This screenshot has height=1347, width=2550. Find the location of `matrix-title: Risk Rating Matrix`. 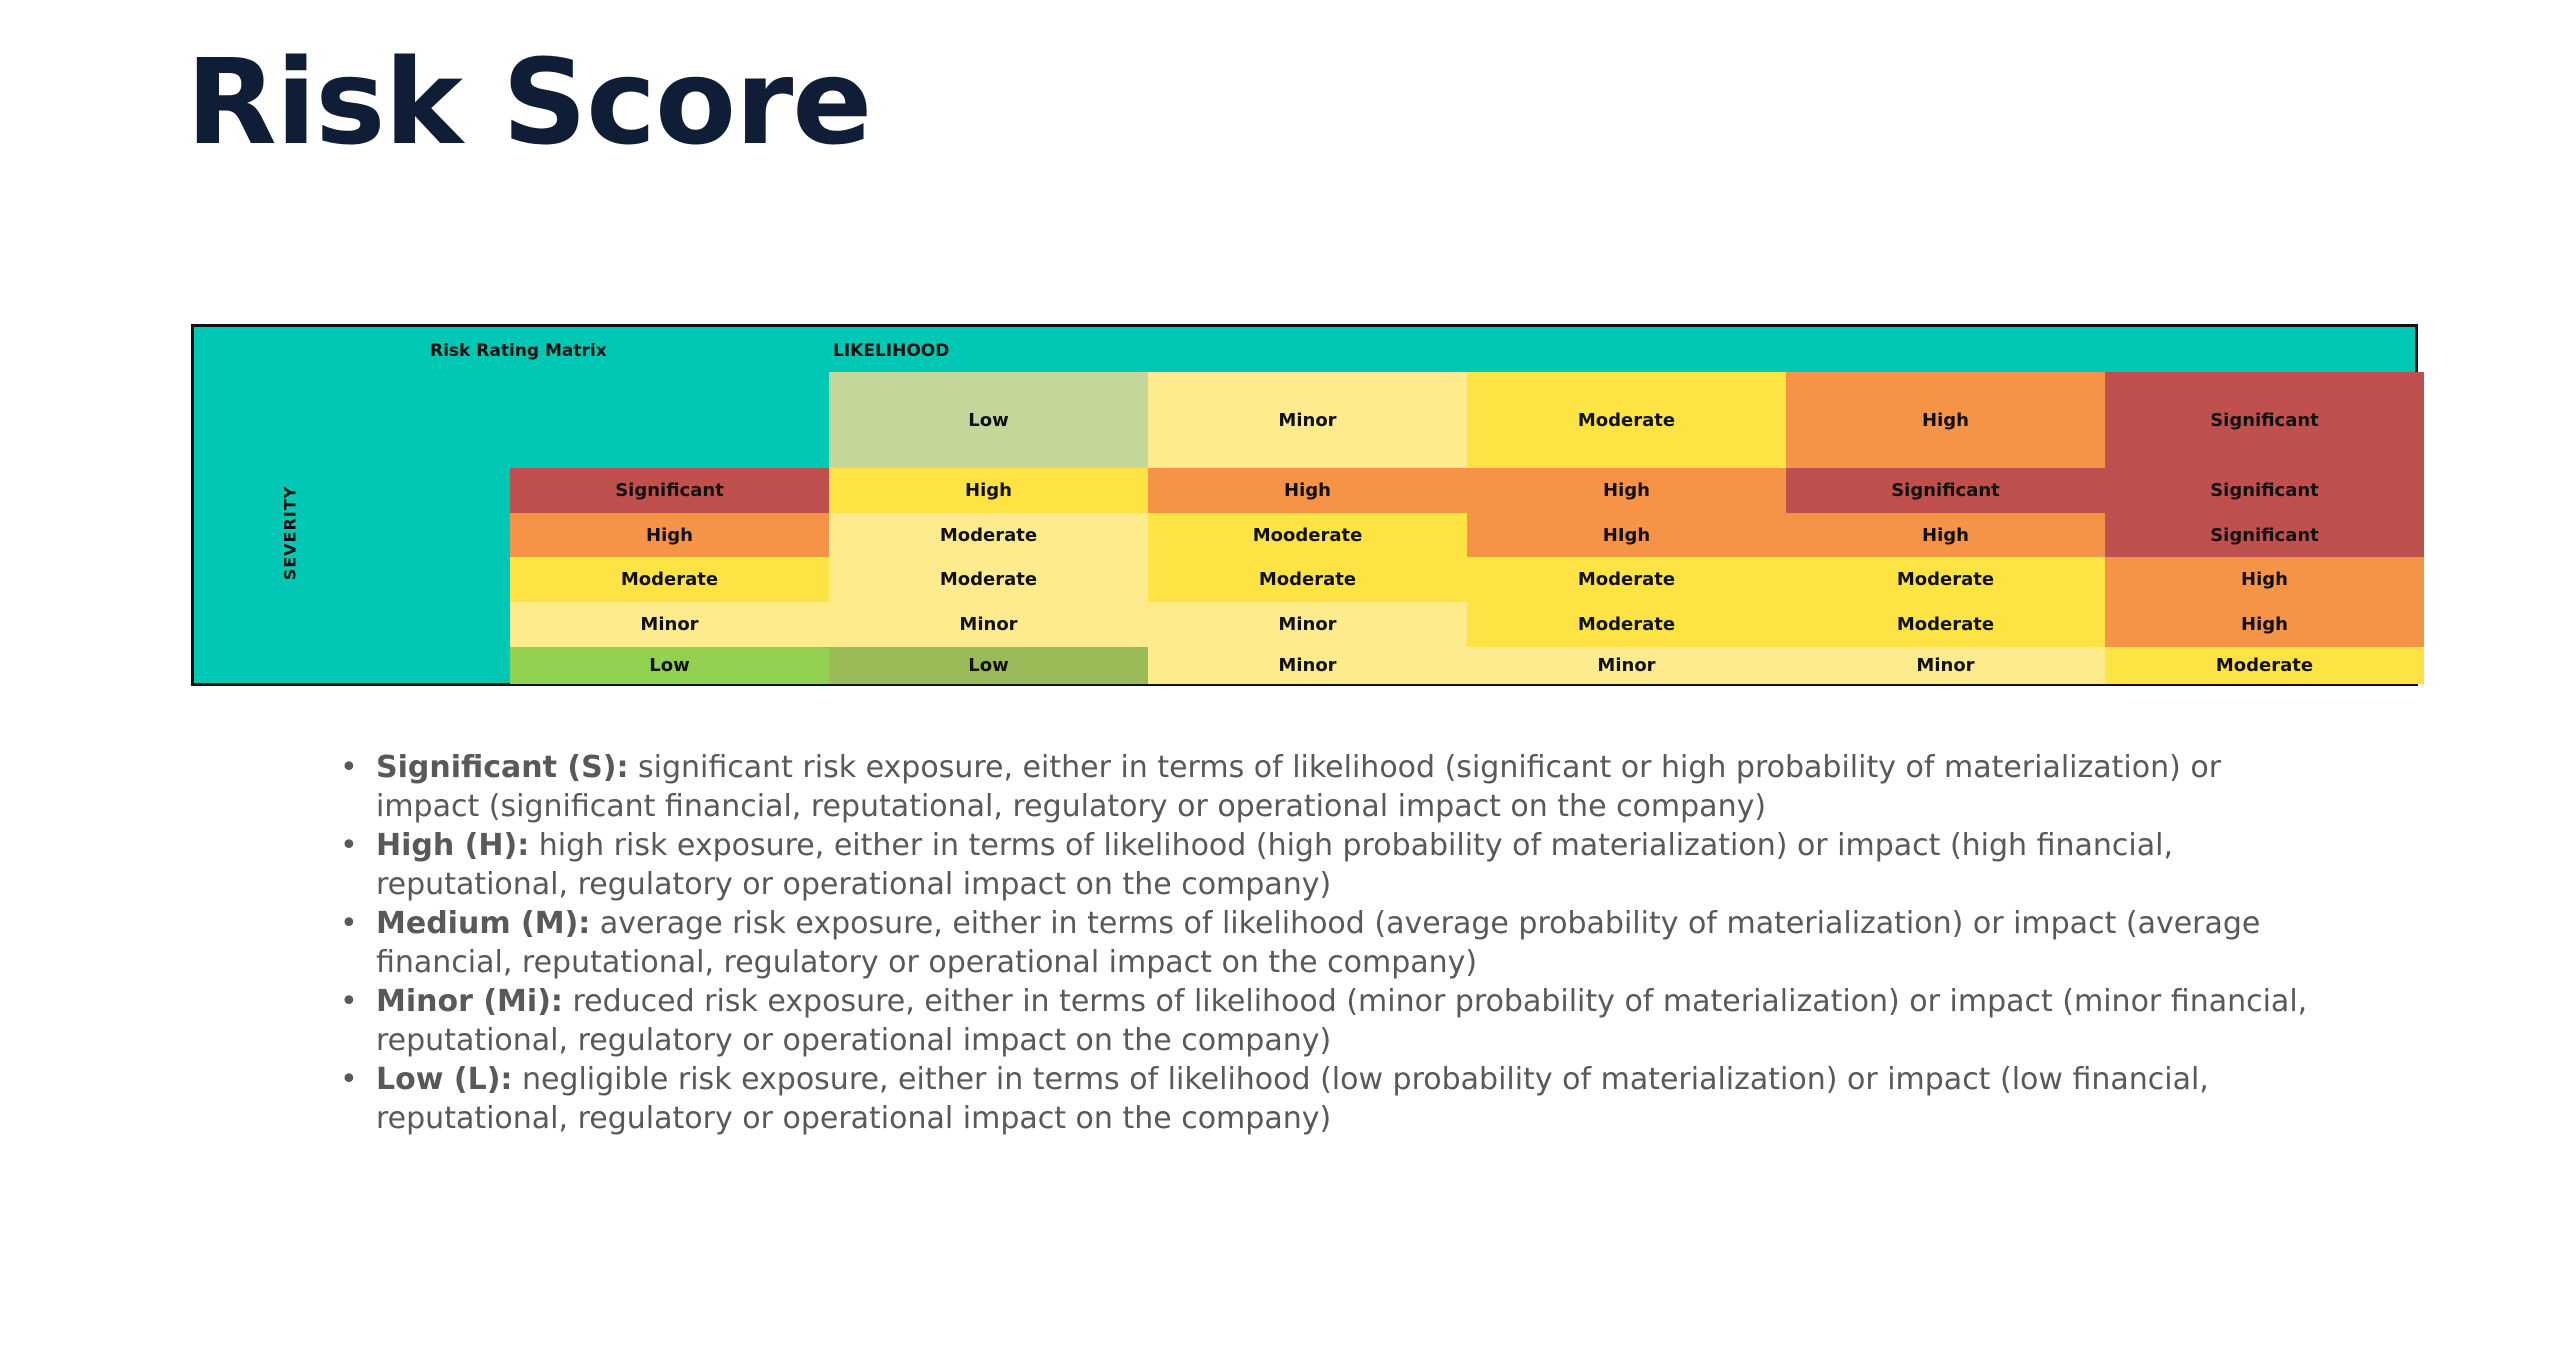

matrix-title: Risk Rating Matrix is located at coordinates (518, 351).